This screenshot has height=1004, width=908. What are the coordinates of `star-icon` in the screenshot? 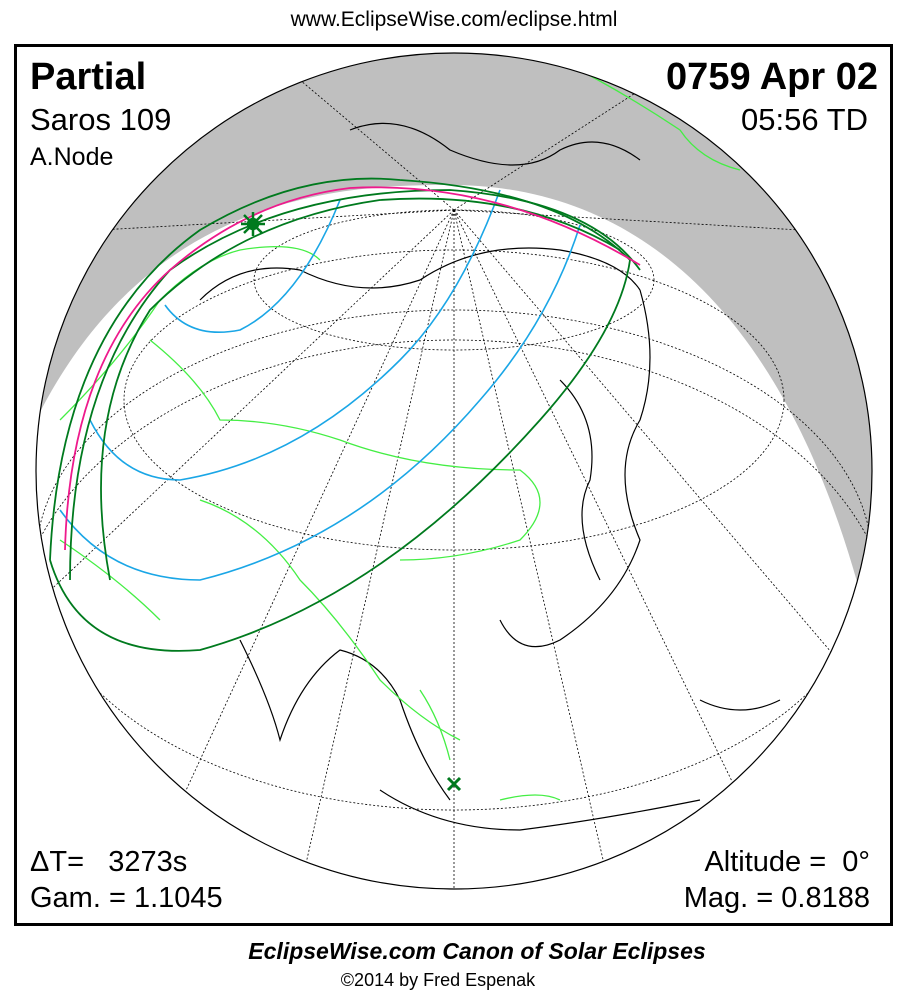 It's located at (253, 224).